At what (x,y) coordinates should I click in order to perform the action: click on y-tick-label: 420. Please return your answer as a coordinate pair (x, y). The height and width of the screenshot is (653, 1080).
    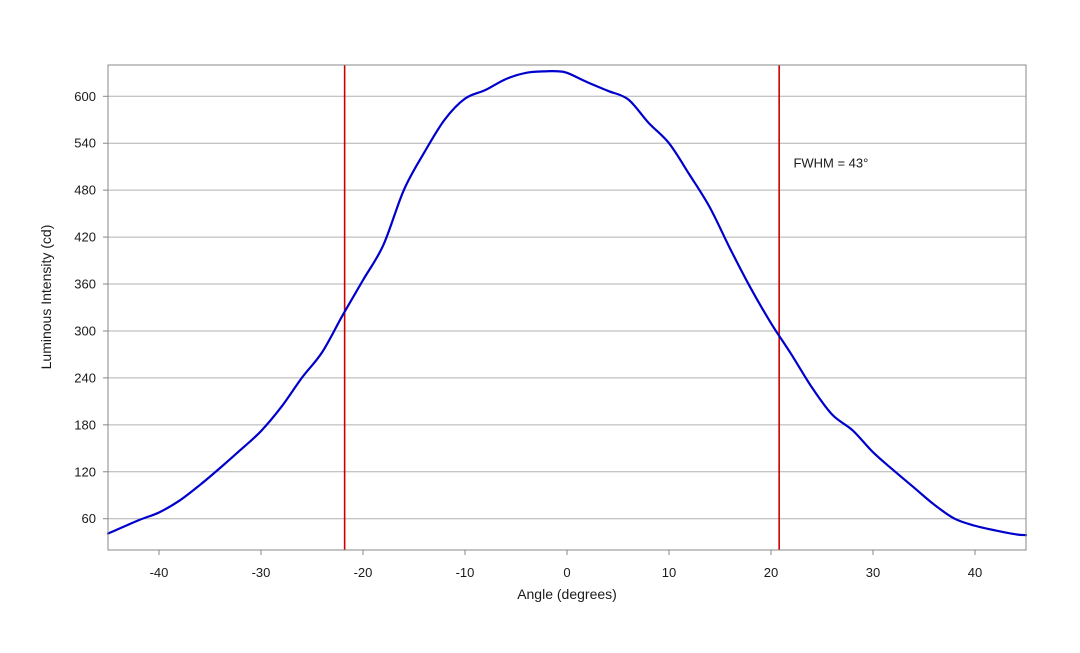
    Looking at the image, I should click on (85, 237).